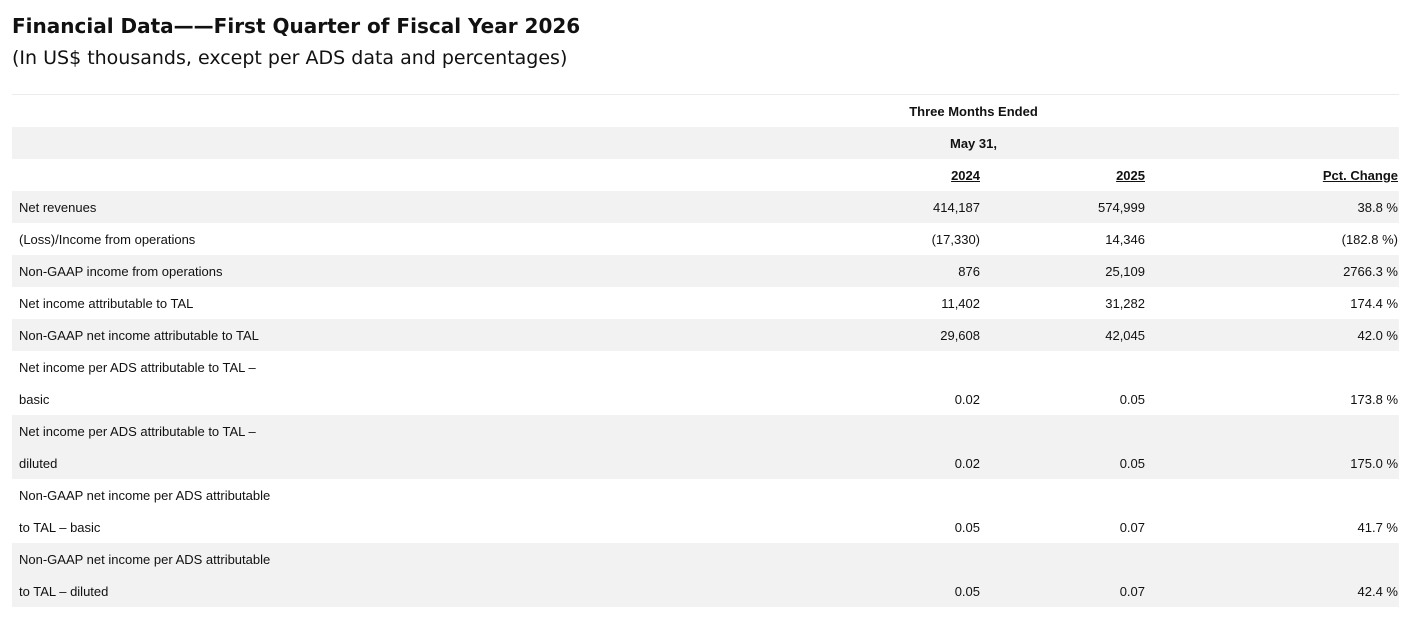 Image resolution: width=1412 pixels, height=620 pixels. What do you see at coordinates (1062, 303) in the screenshot?
I see `cell-2025: 31,282` at bounding box center [1062, 303].